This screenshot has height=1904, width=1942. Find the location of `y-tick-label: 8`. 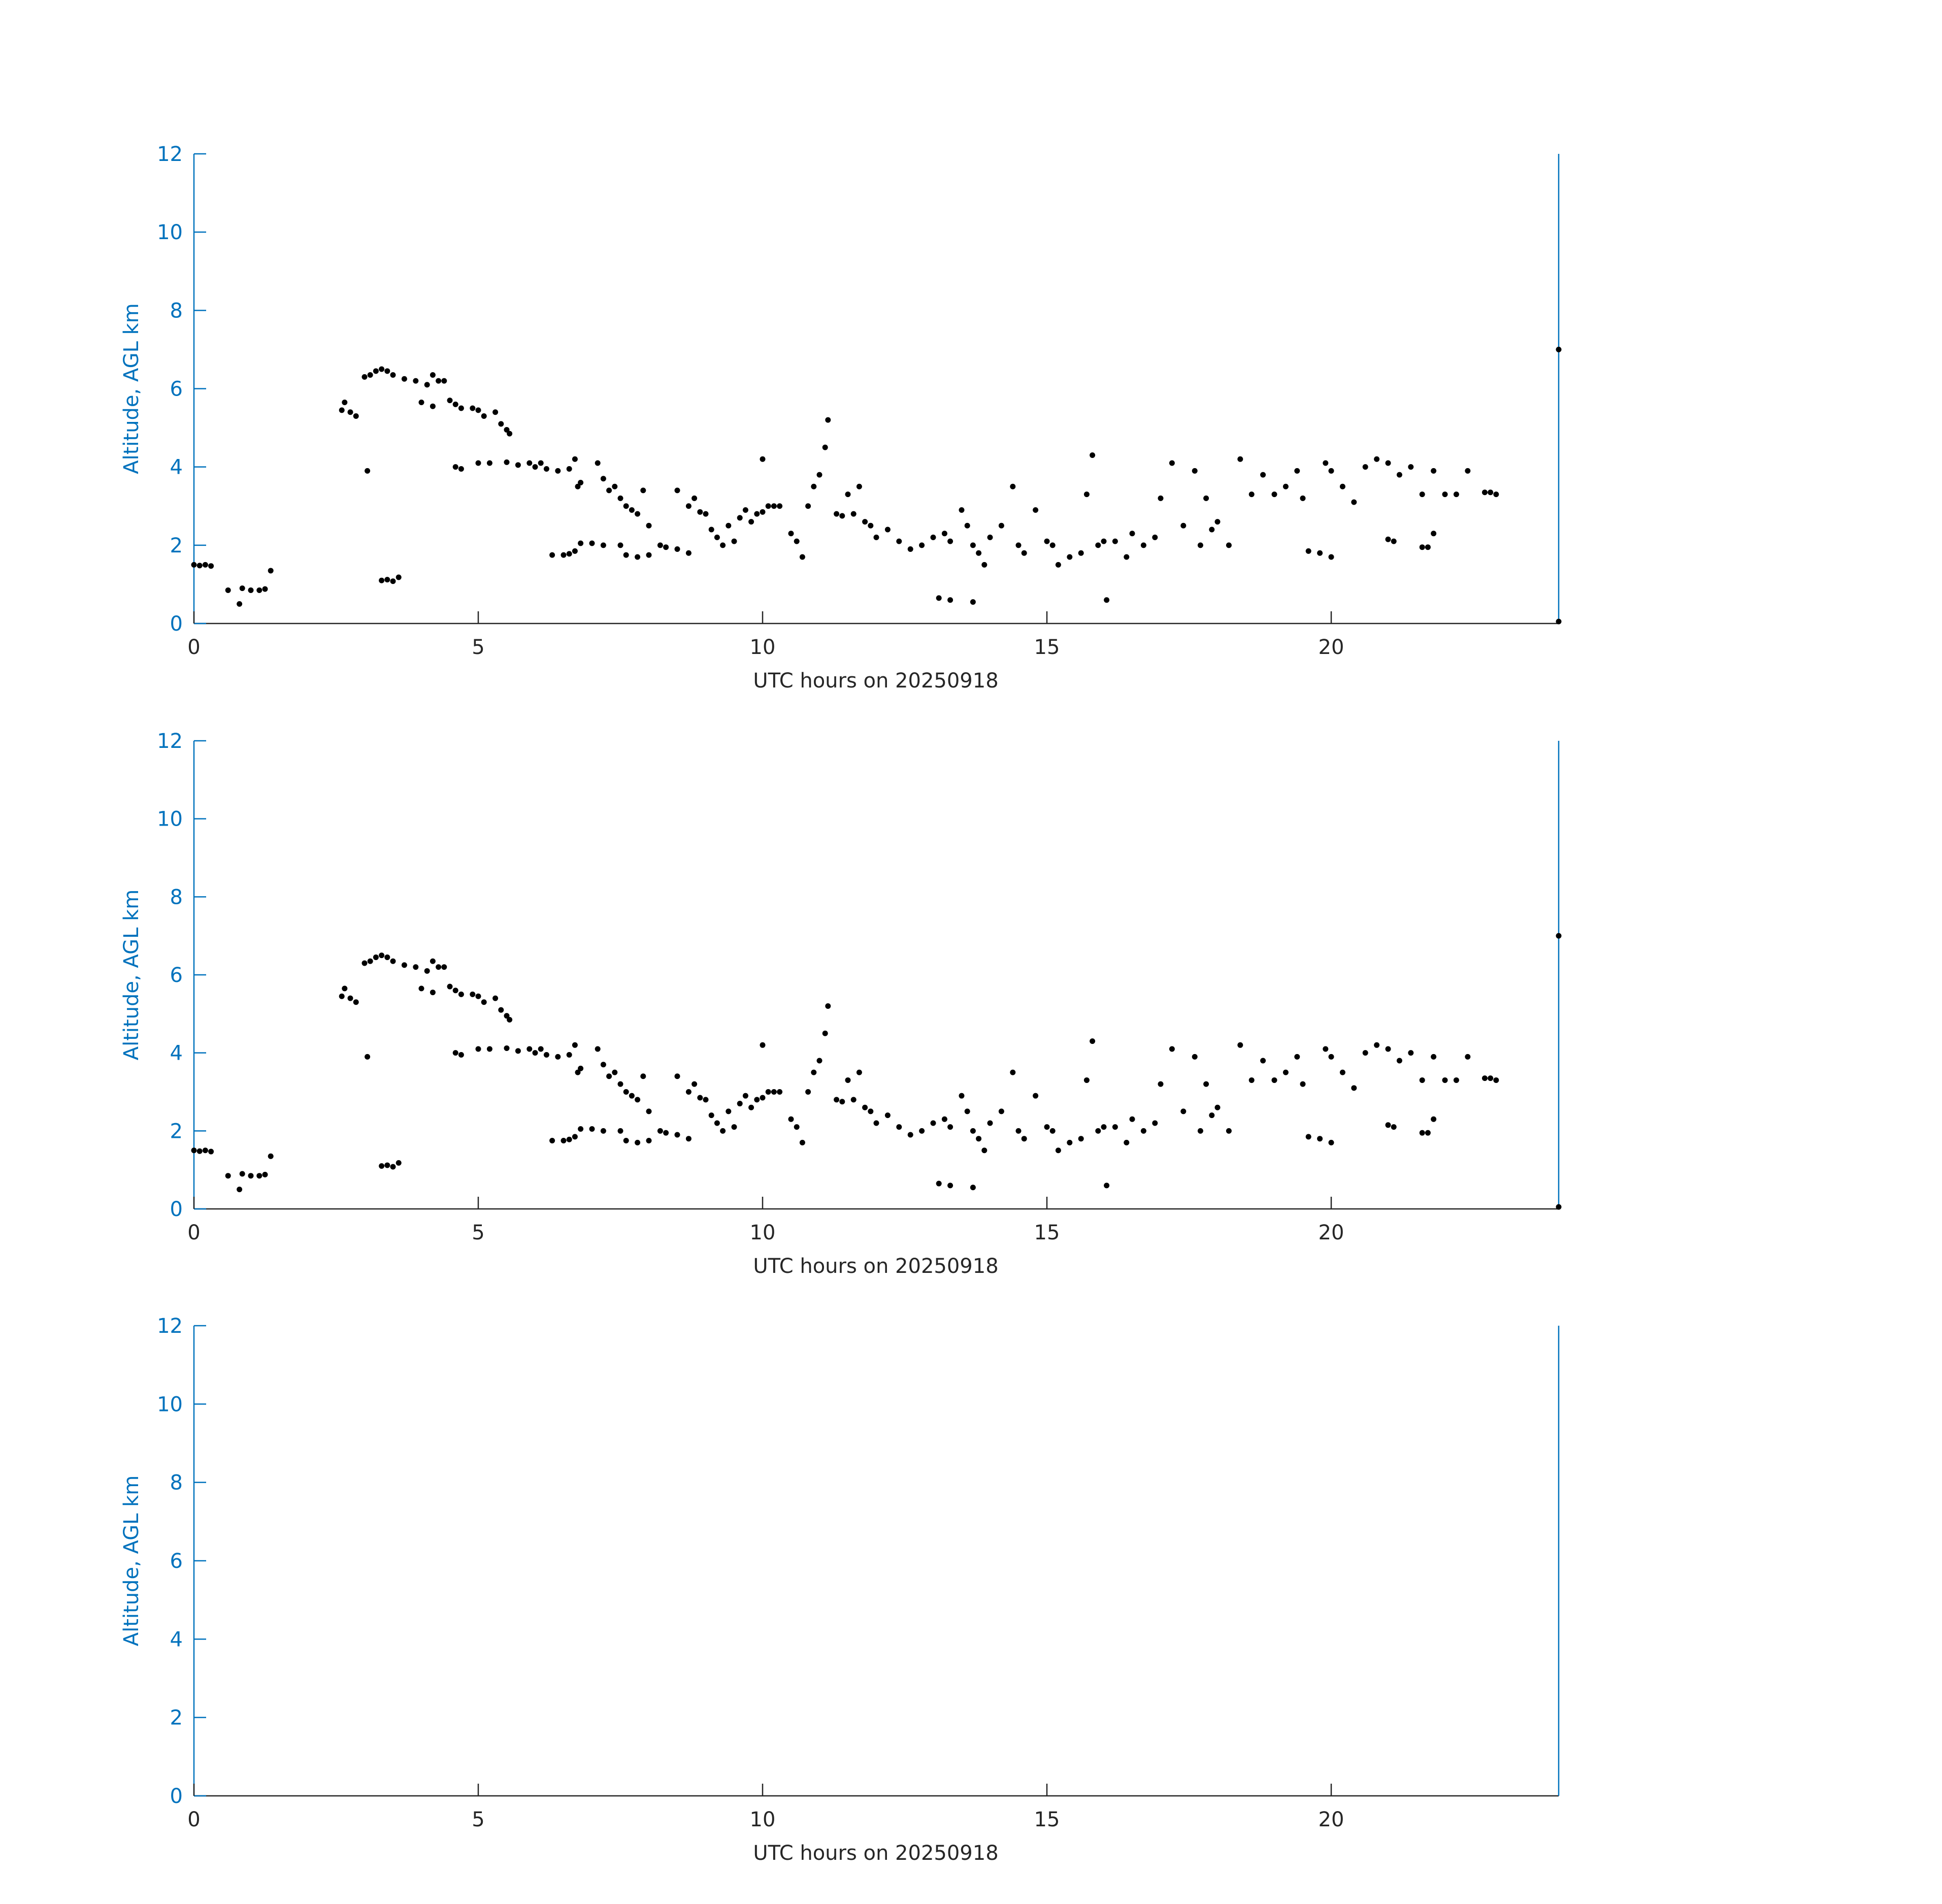

y-tick-label: 8 is located at coordinates (176, 311).